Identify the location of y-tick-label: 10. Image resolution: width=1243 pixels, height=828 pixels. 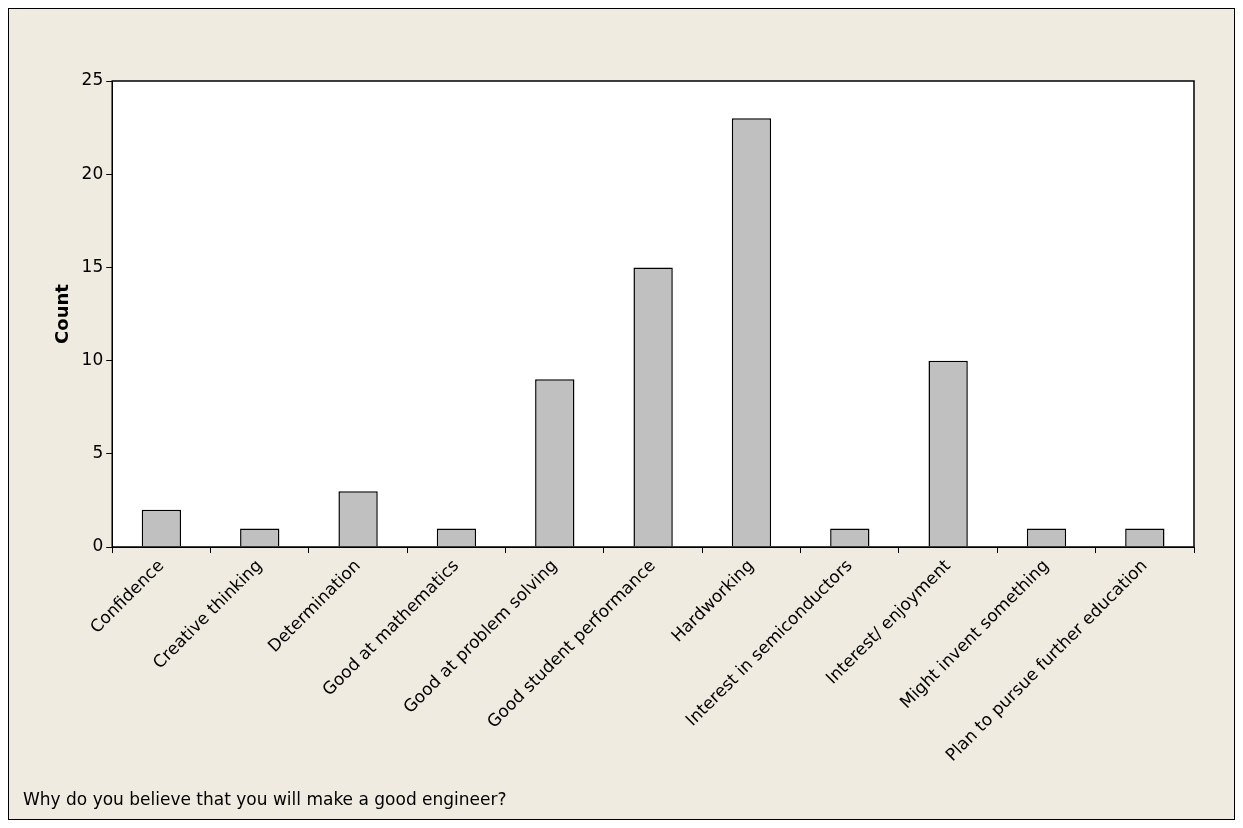
(92, 359).